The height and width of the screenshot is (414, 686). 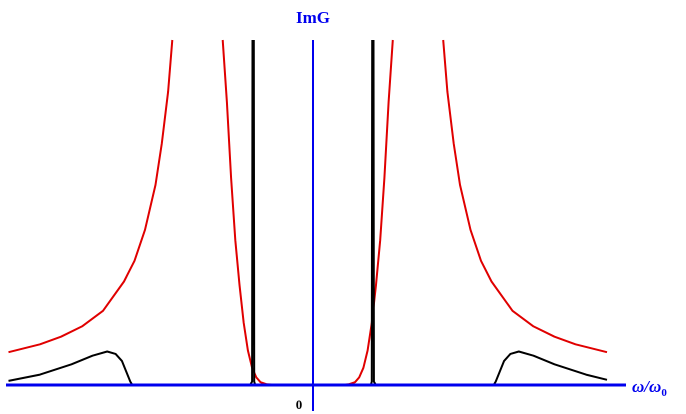 I want to click on origin-tick-label: 0, so click(x=299, y=404).